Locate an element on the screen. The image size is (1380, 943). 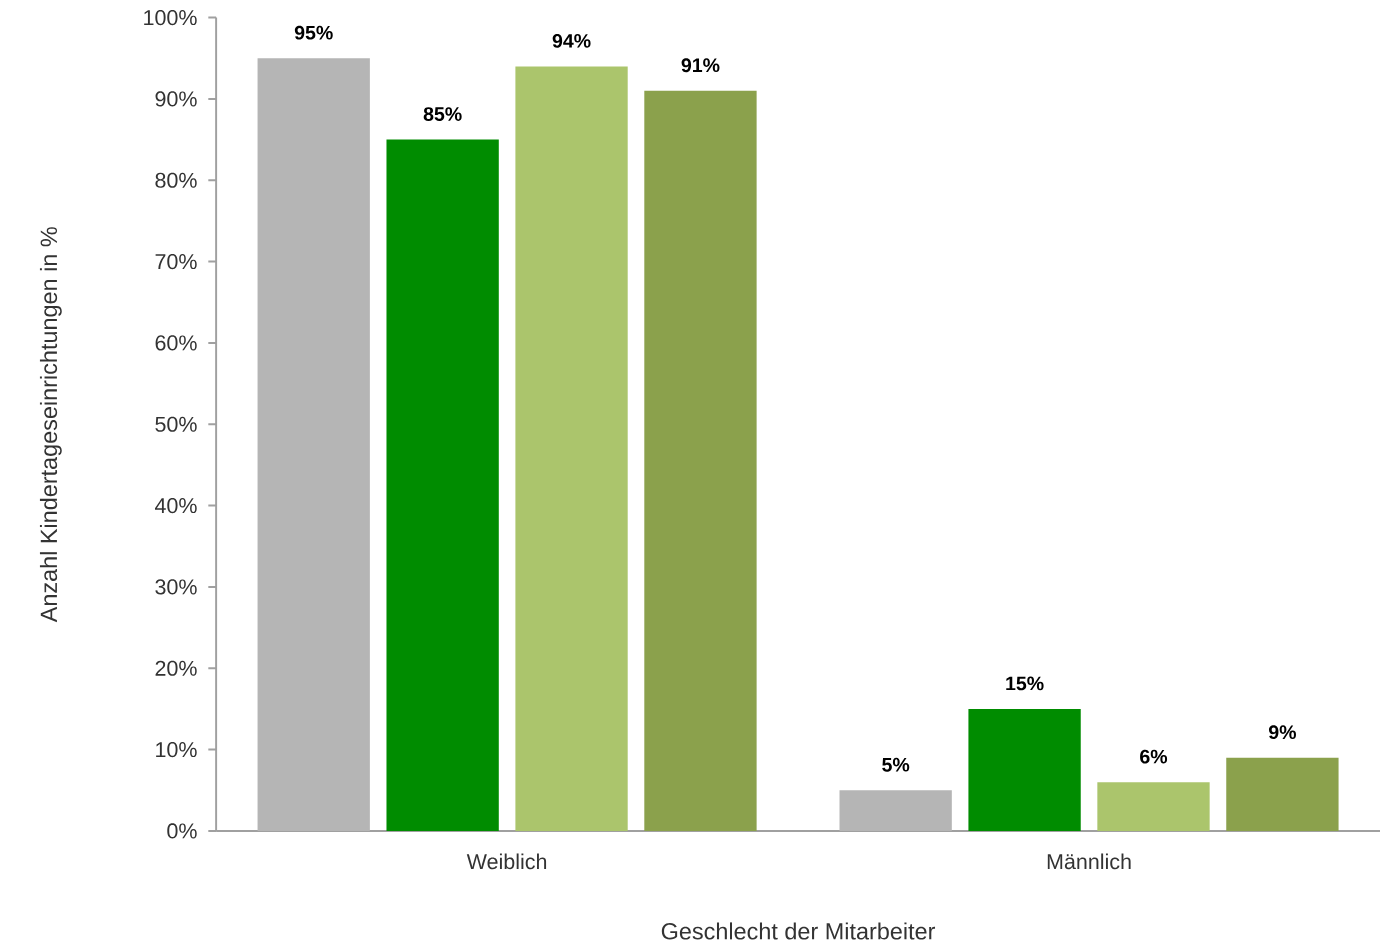
y-tick-label: 20% is located at coordinates (176, 668).